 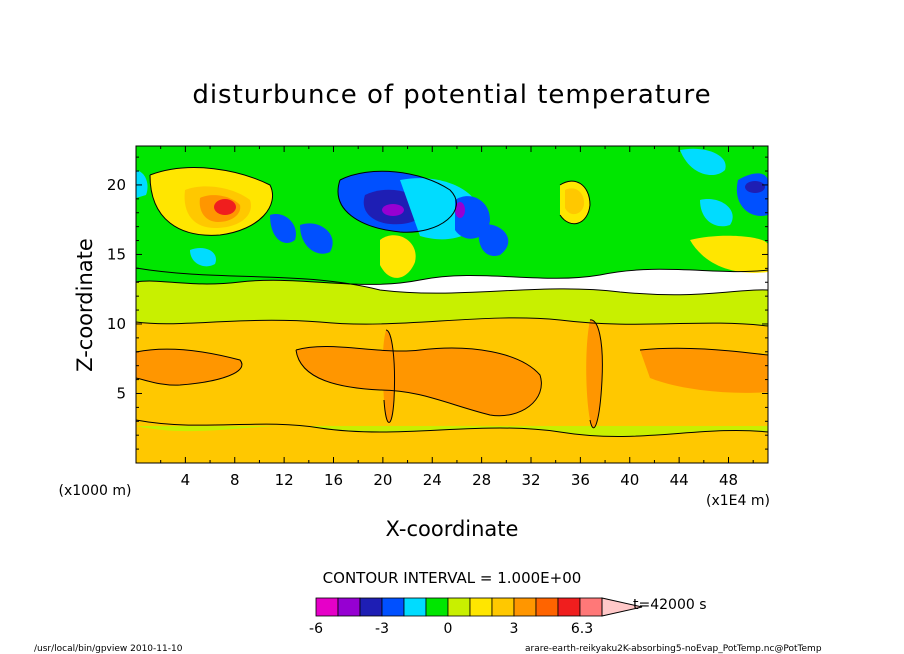 What do you see at coordinates (452, 297) in the screenshot?
I see `band-yellow-upper` at bounding box center [452, 297].